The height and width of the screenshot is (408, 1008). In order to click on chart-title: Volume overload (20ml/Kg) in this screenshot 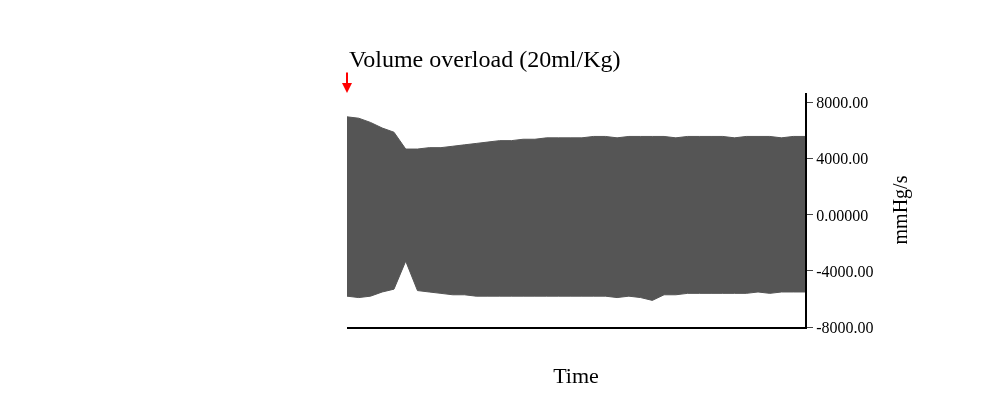, I will do `click(485, 59)`.